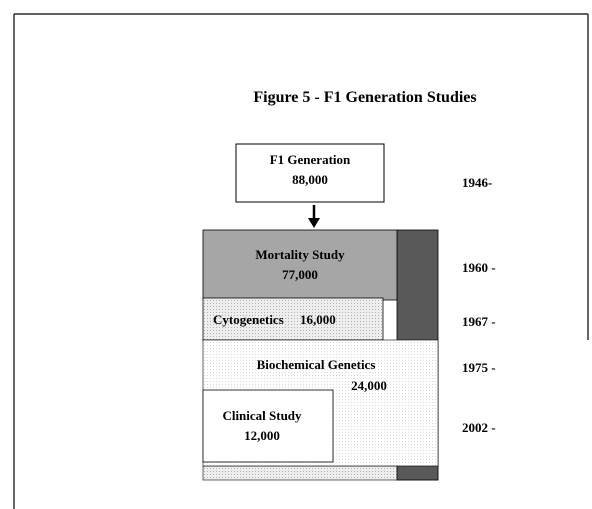  I want to click on box-count: 77,000, so click(300, 274).